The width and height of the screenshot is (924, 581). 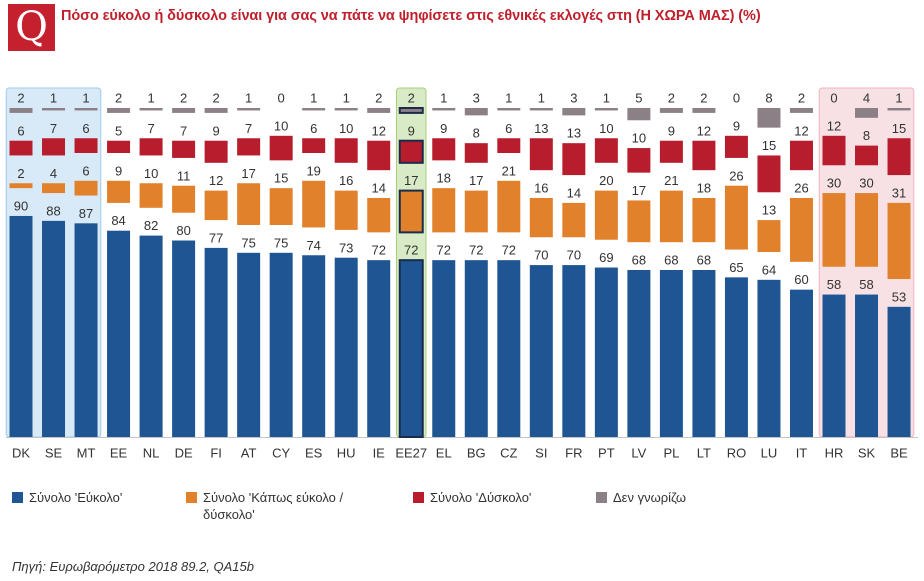 What do you see at coordinates (86, 453) in the screenshot?
I see `x-tick-label-mt: MT` at bounding box center [86, 453].